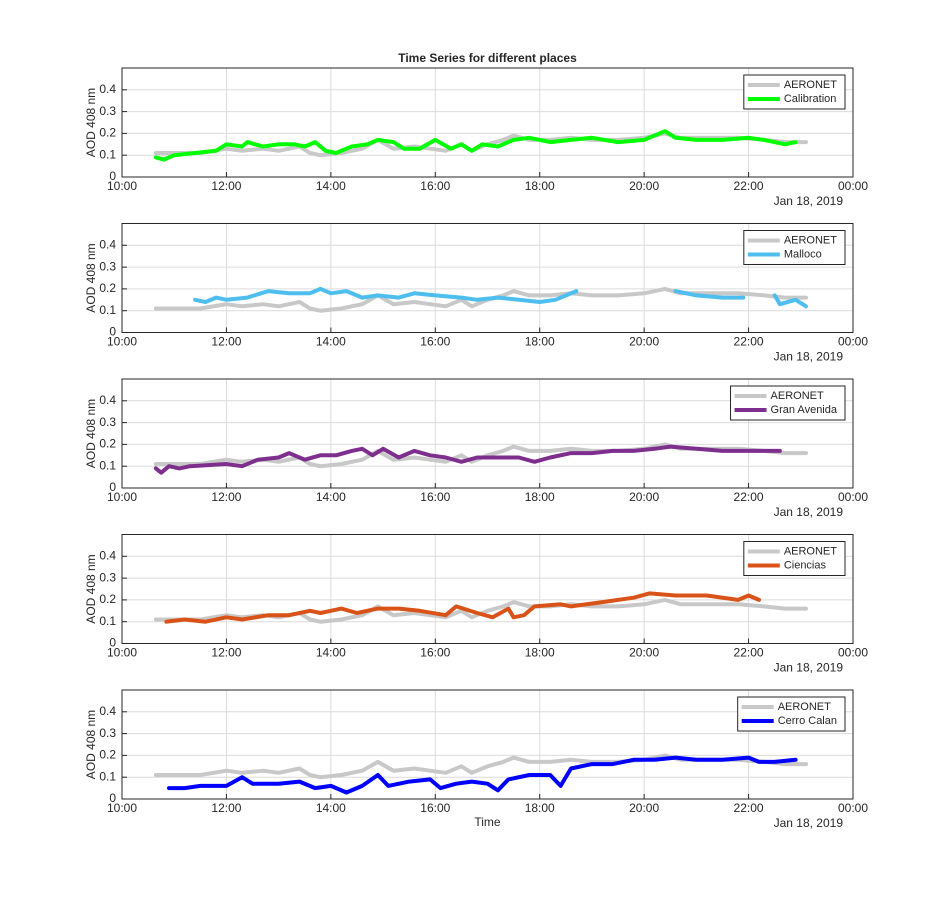 The image size is (944, 901). What do you see at coordinates (803, 254) in the screenshot?
I see `legend-label: Malloco` at bounding box center [803, 254].